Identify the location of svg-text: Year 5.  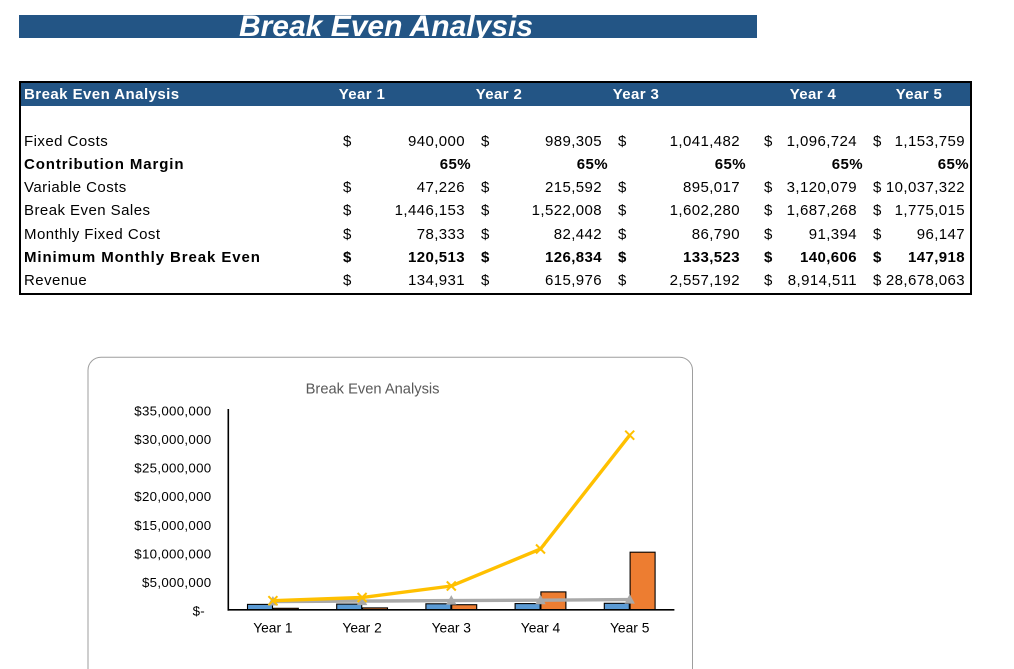
(630, 628).